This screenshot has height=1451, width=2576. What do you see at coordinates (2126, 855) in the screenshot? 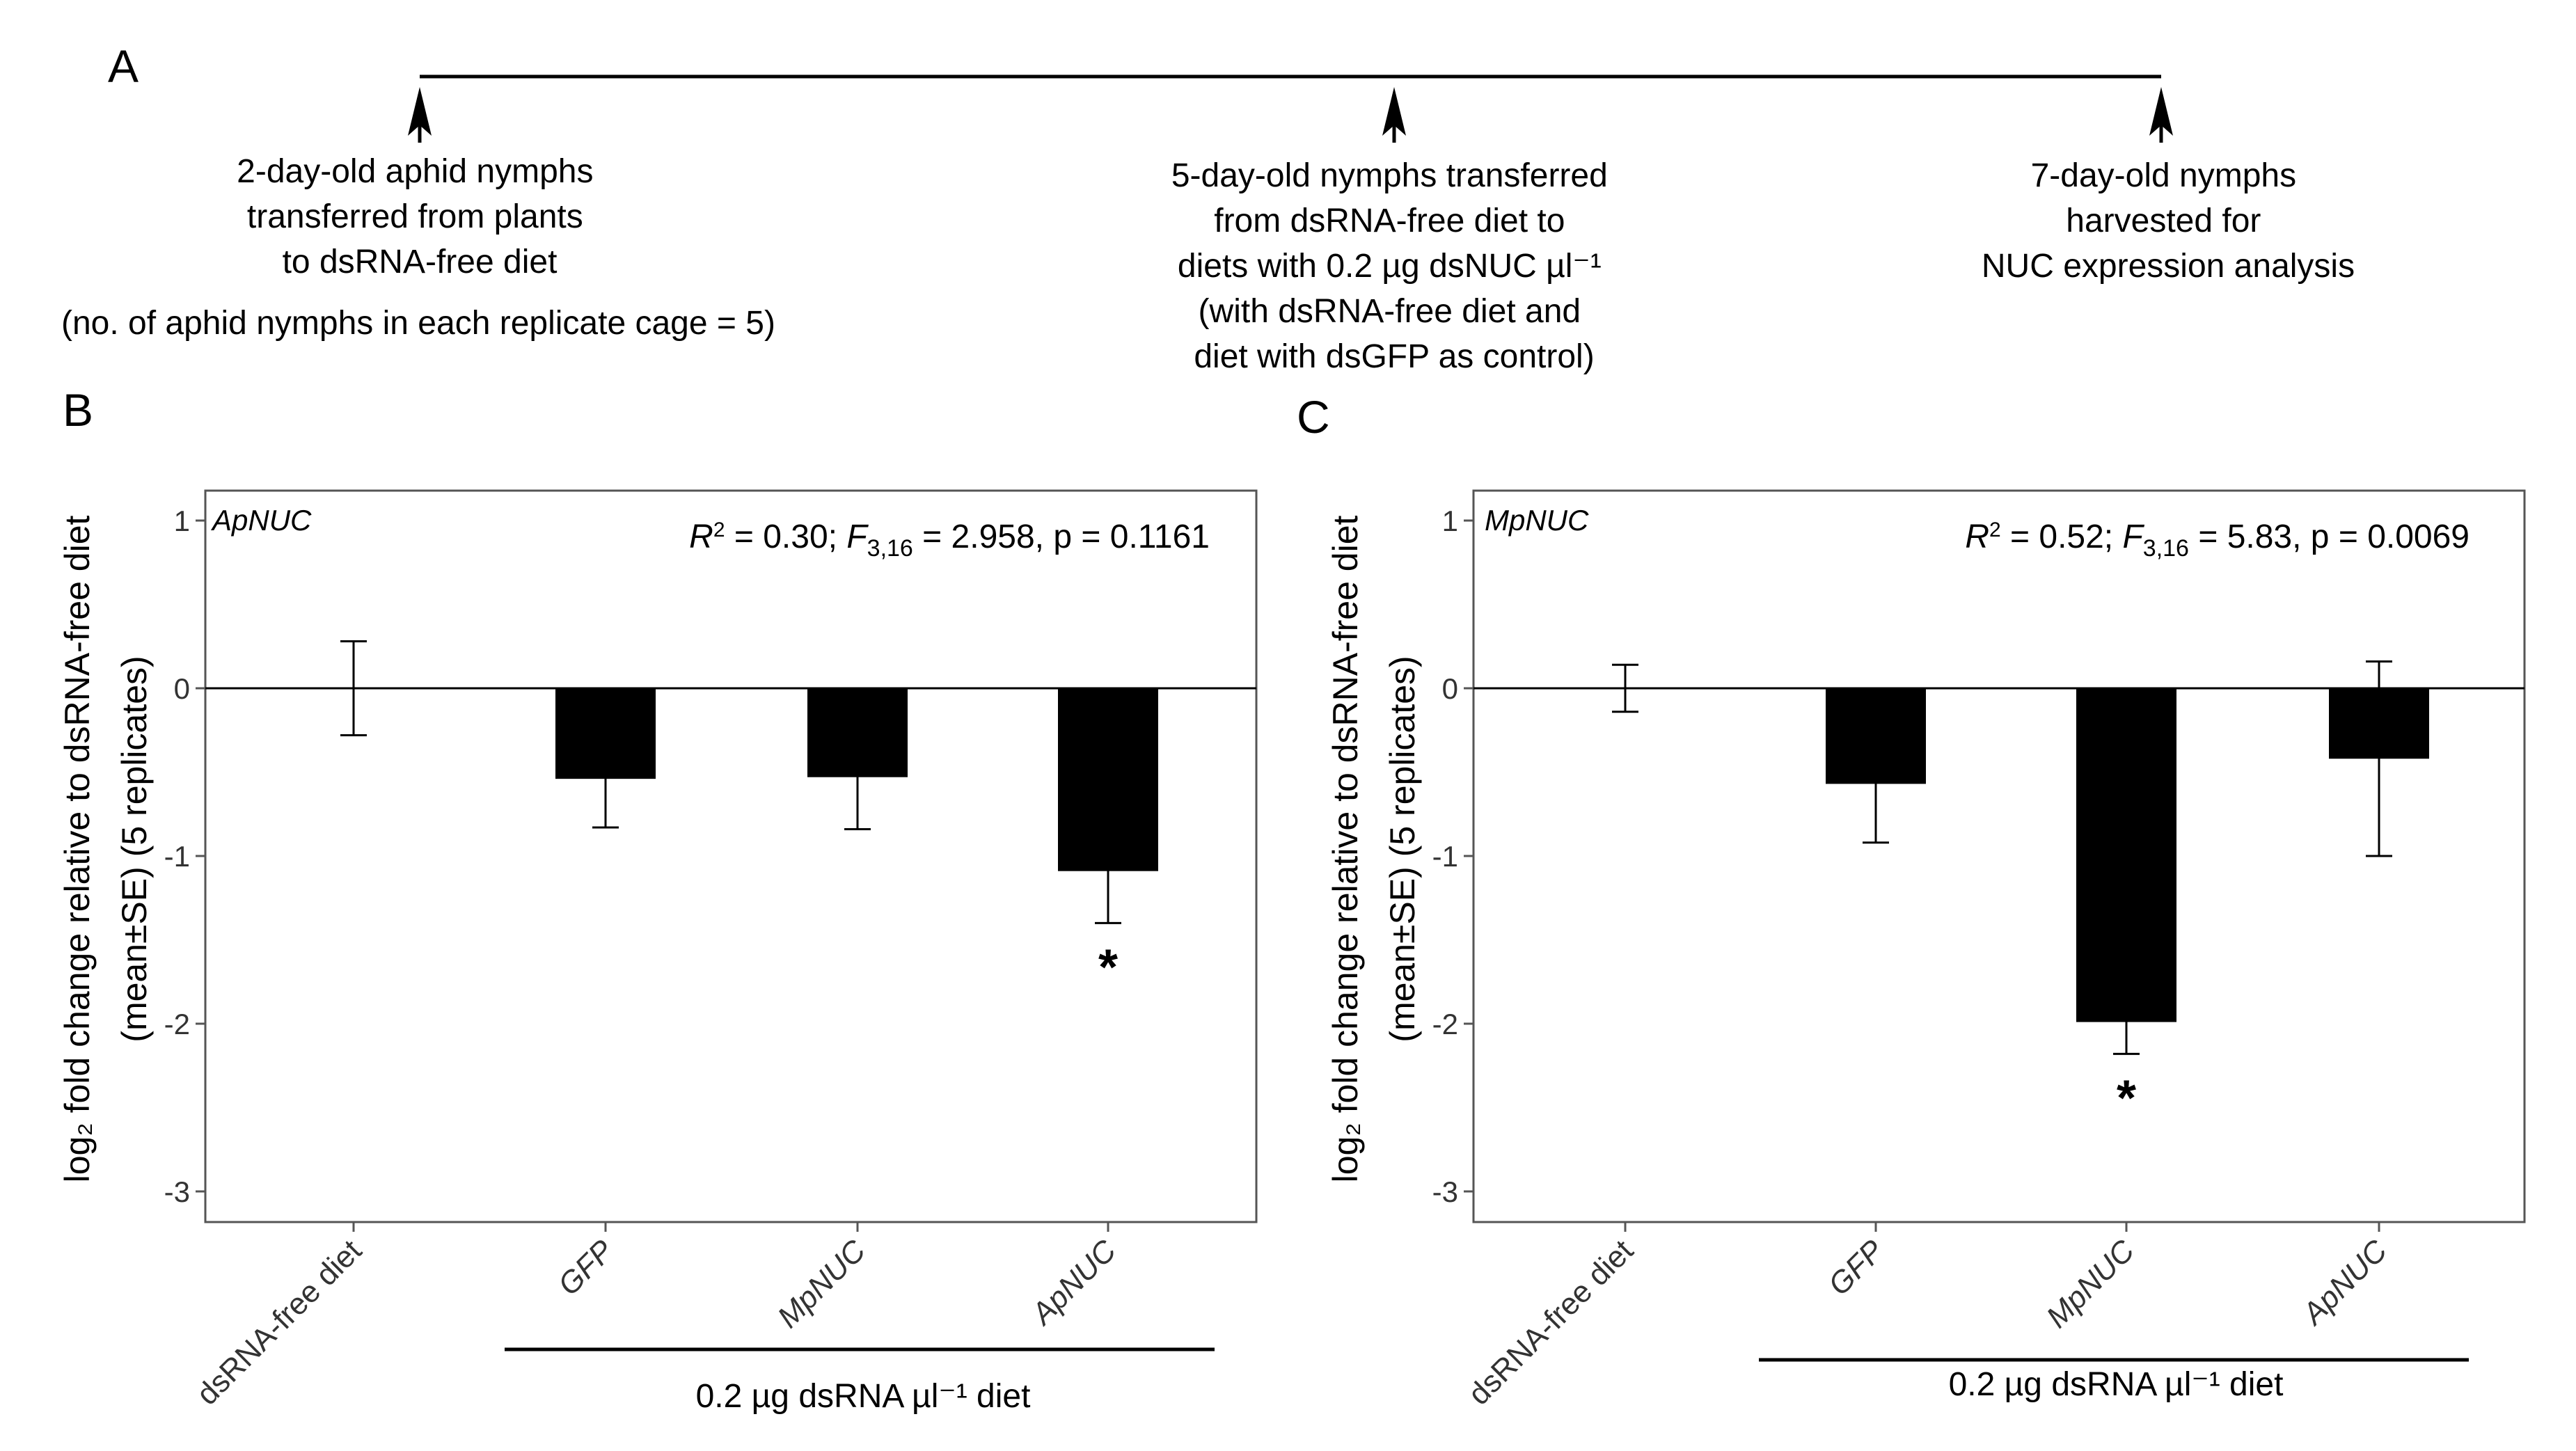
I see `bar-mpnuc` at bounding box center [2126, 855].